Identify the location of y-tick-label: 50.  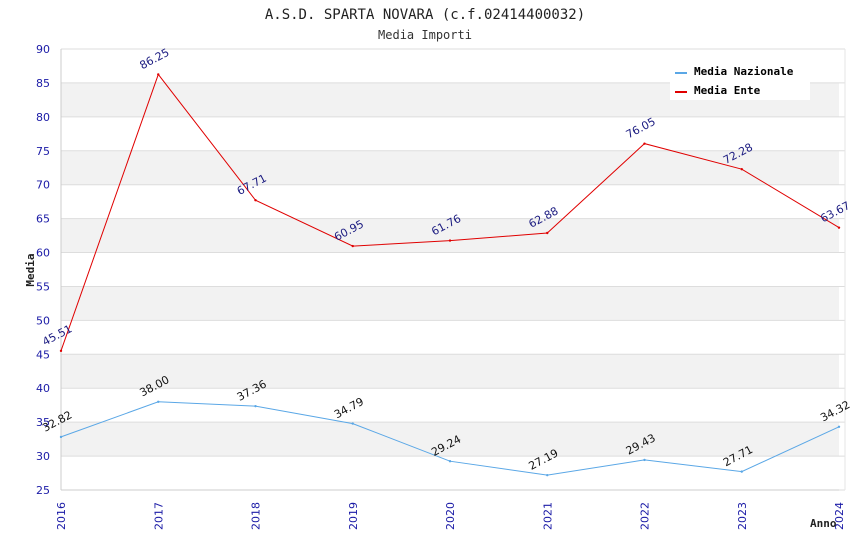
(43, 320).